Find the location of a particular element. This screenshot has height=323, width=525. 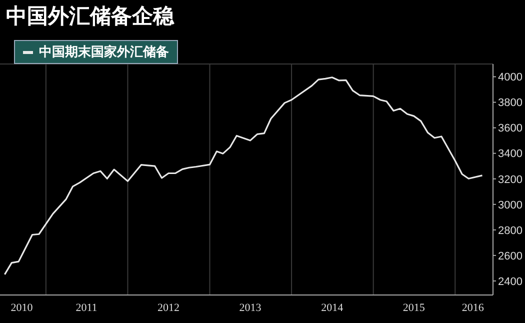

chart-title: 中国外汇储备企稳 is located at coordinates (90, 16).